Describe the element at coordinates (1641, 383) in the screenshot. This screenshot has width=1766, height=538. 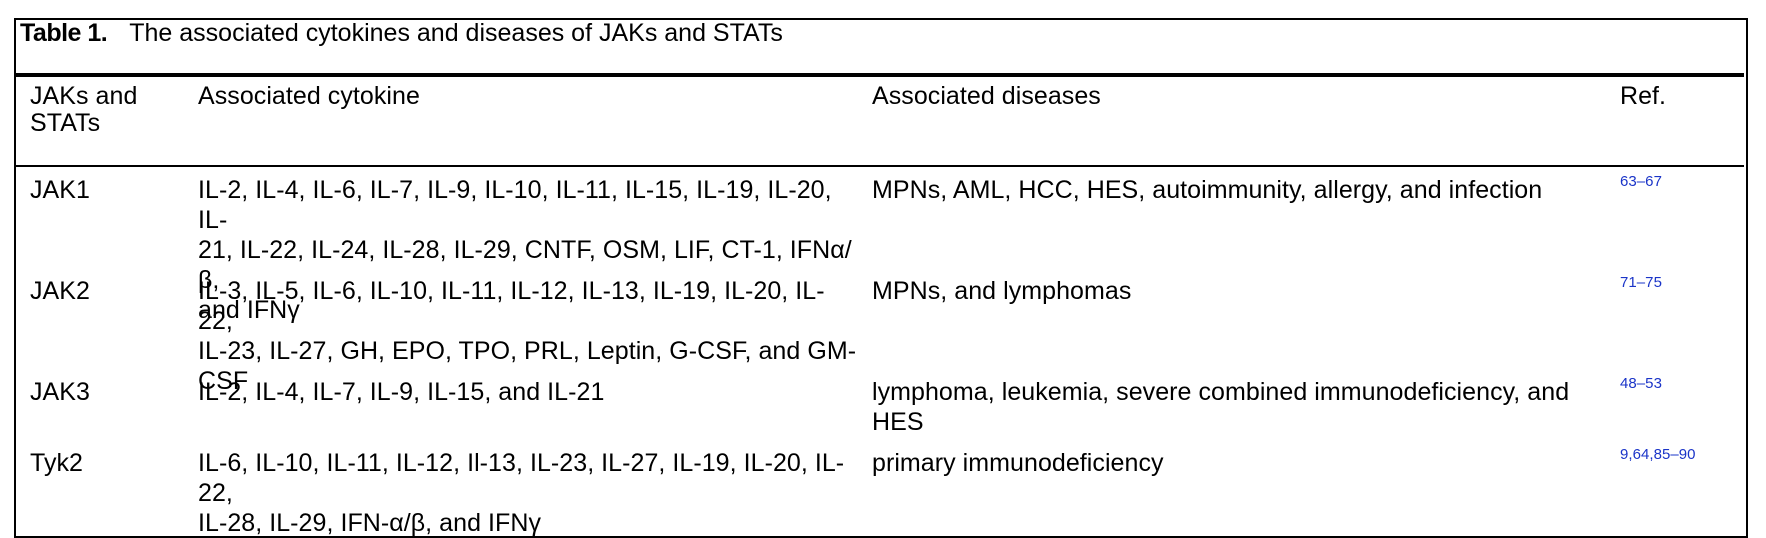
I see `row-ref-jak3-link: 48–53` at that location.